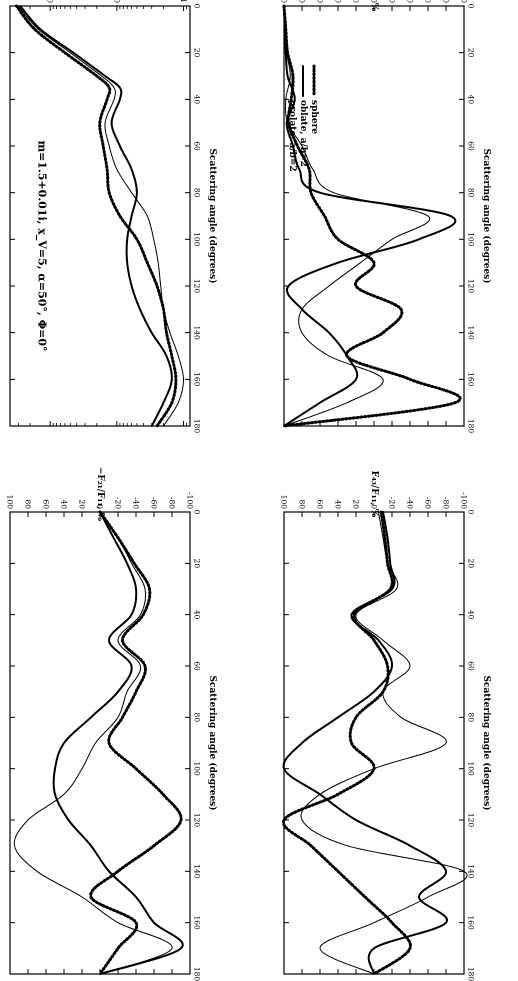  What do you see at coordinates (116, 1) in the screenshot?
I see `y-tick-label: 10` at bounding box center [116, 1].